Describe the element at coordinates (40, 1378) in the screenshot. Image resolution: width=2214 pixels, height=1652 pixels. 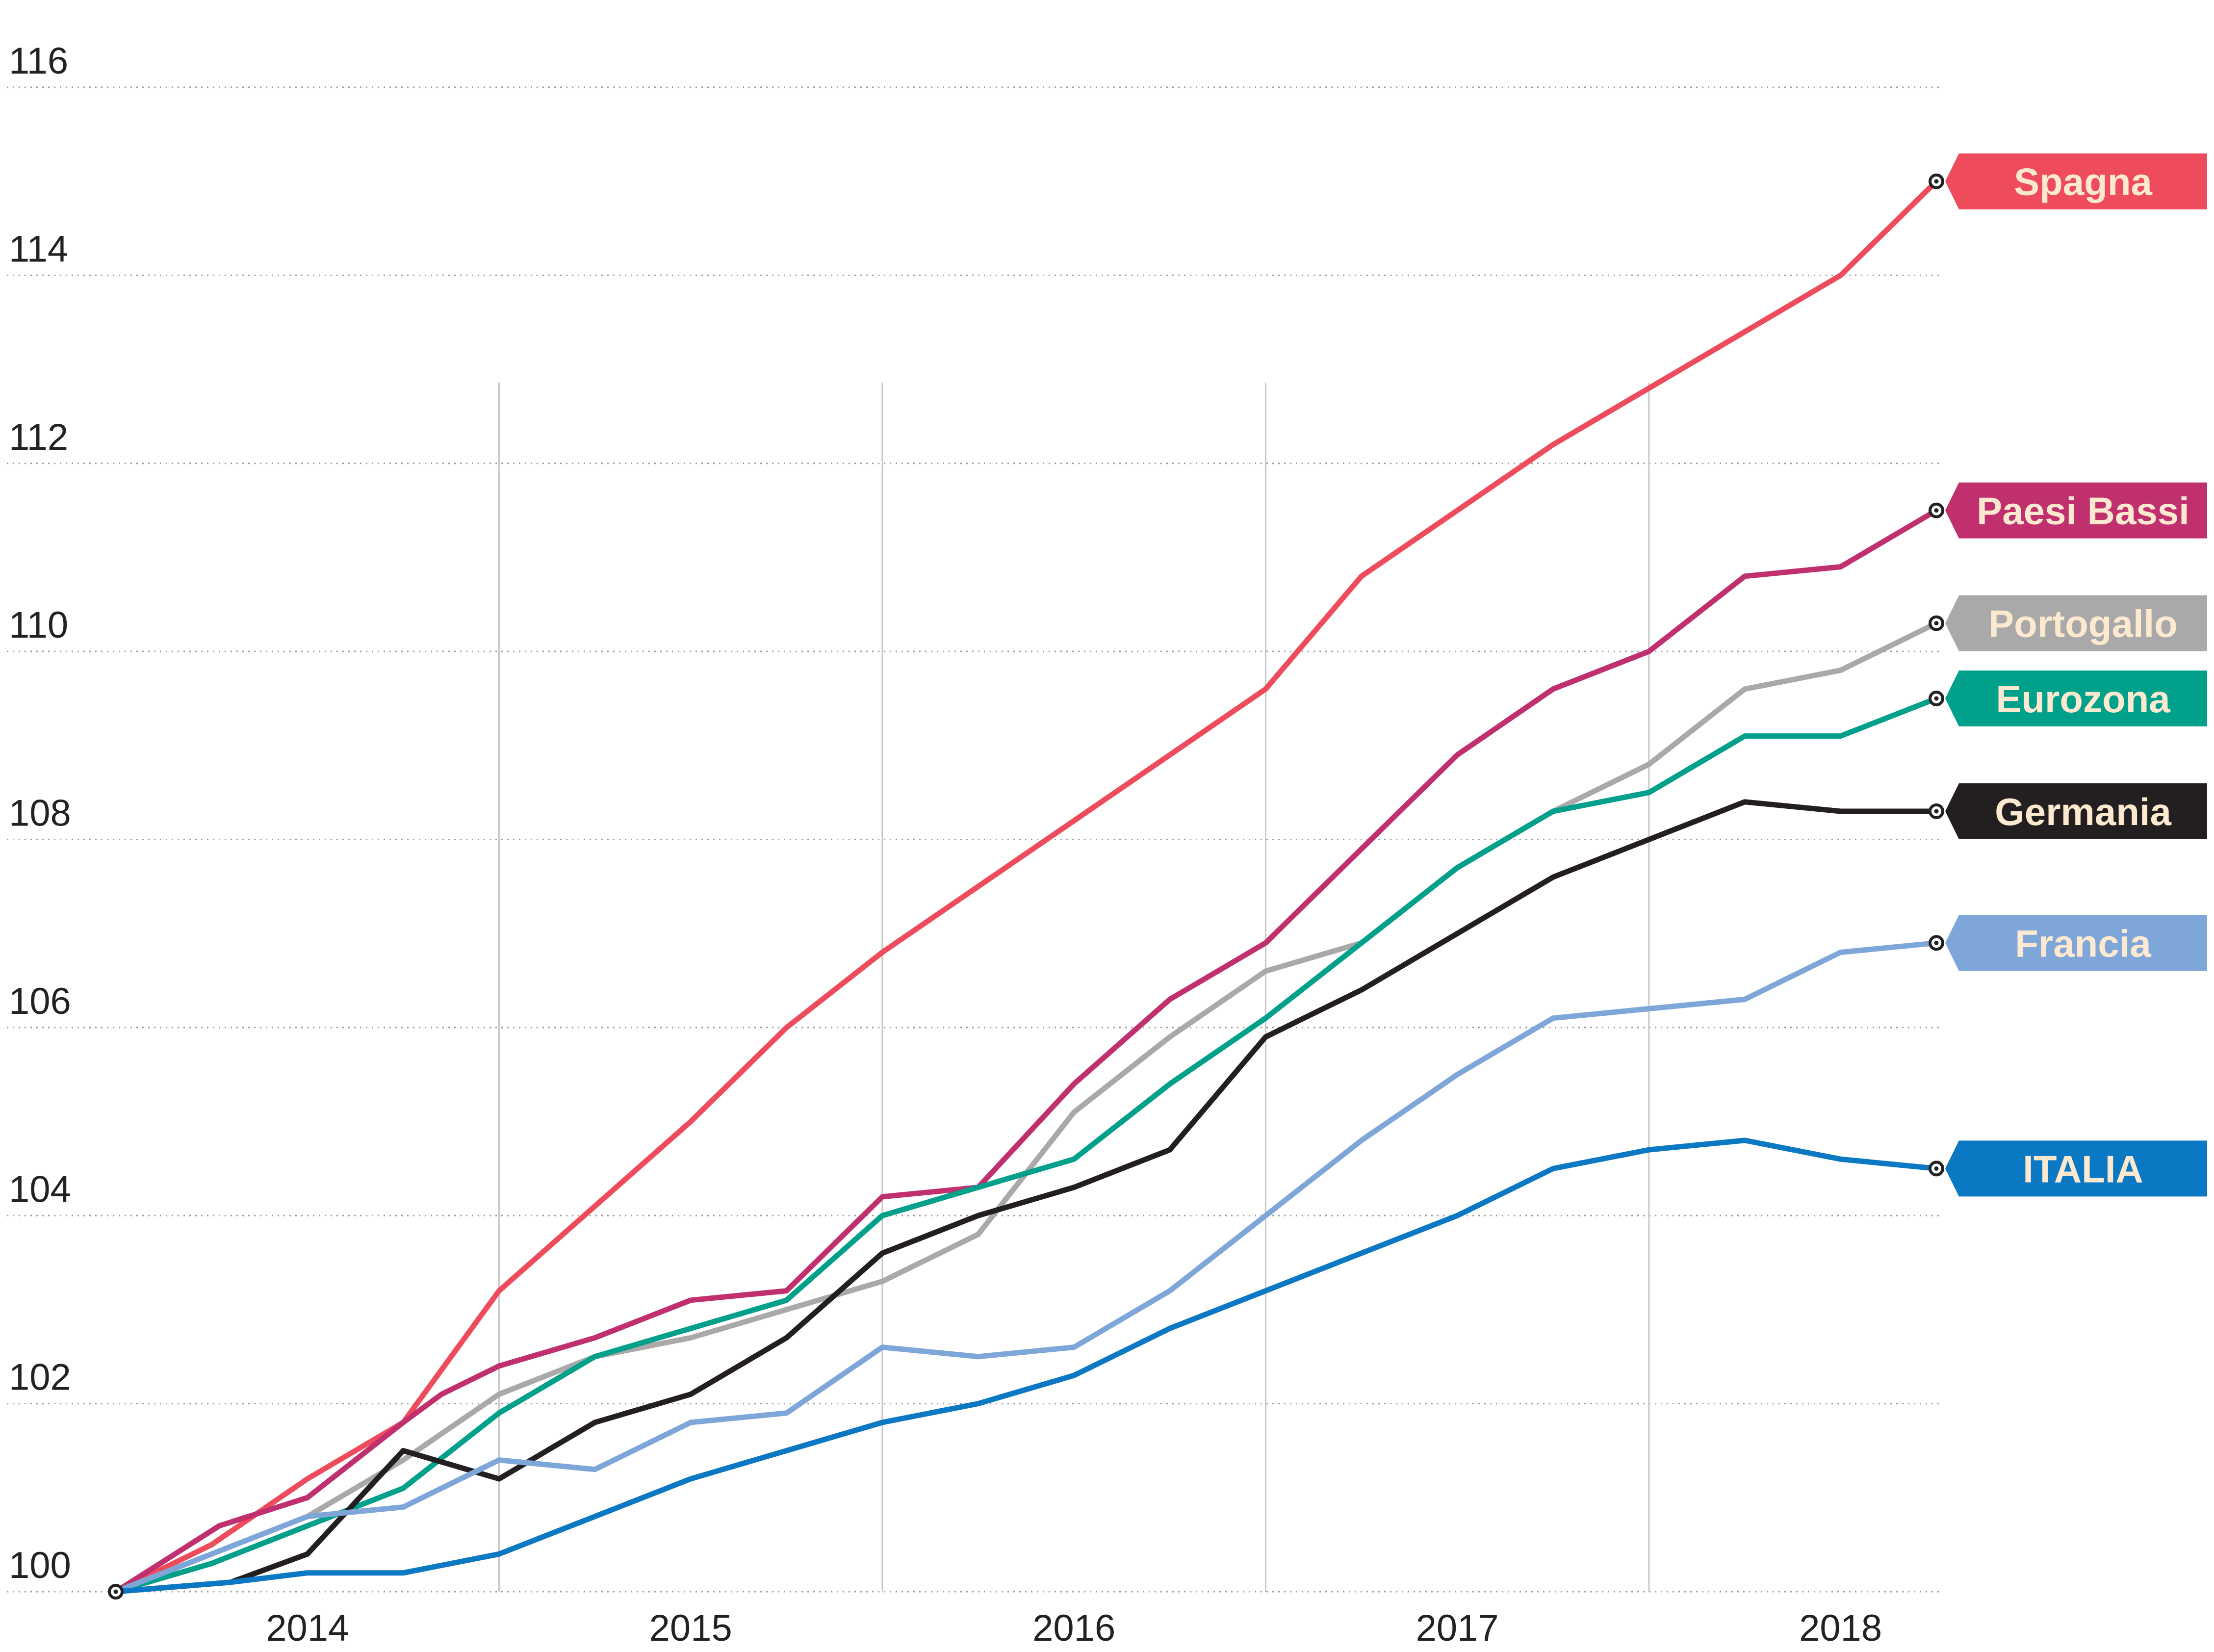
I see `y-tick-label: 102` at that location.